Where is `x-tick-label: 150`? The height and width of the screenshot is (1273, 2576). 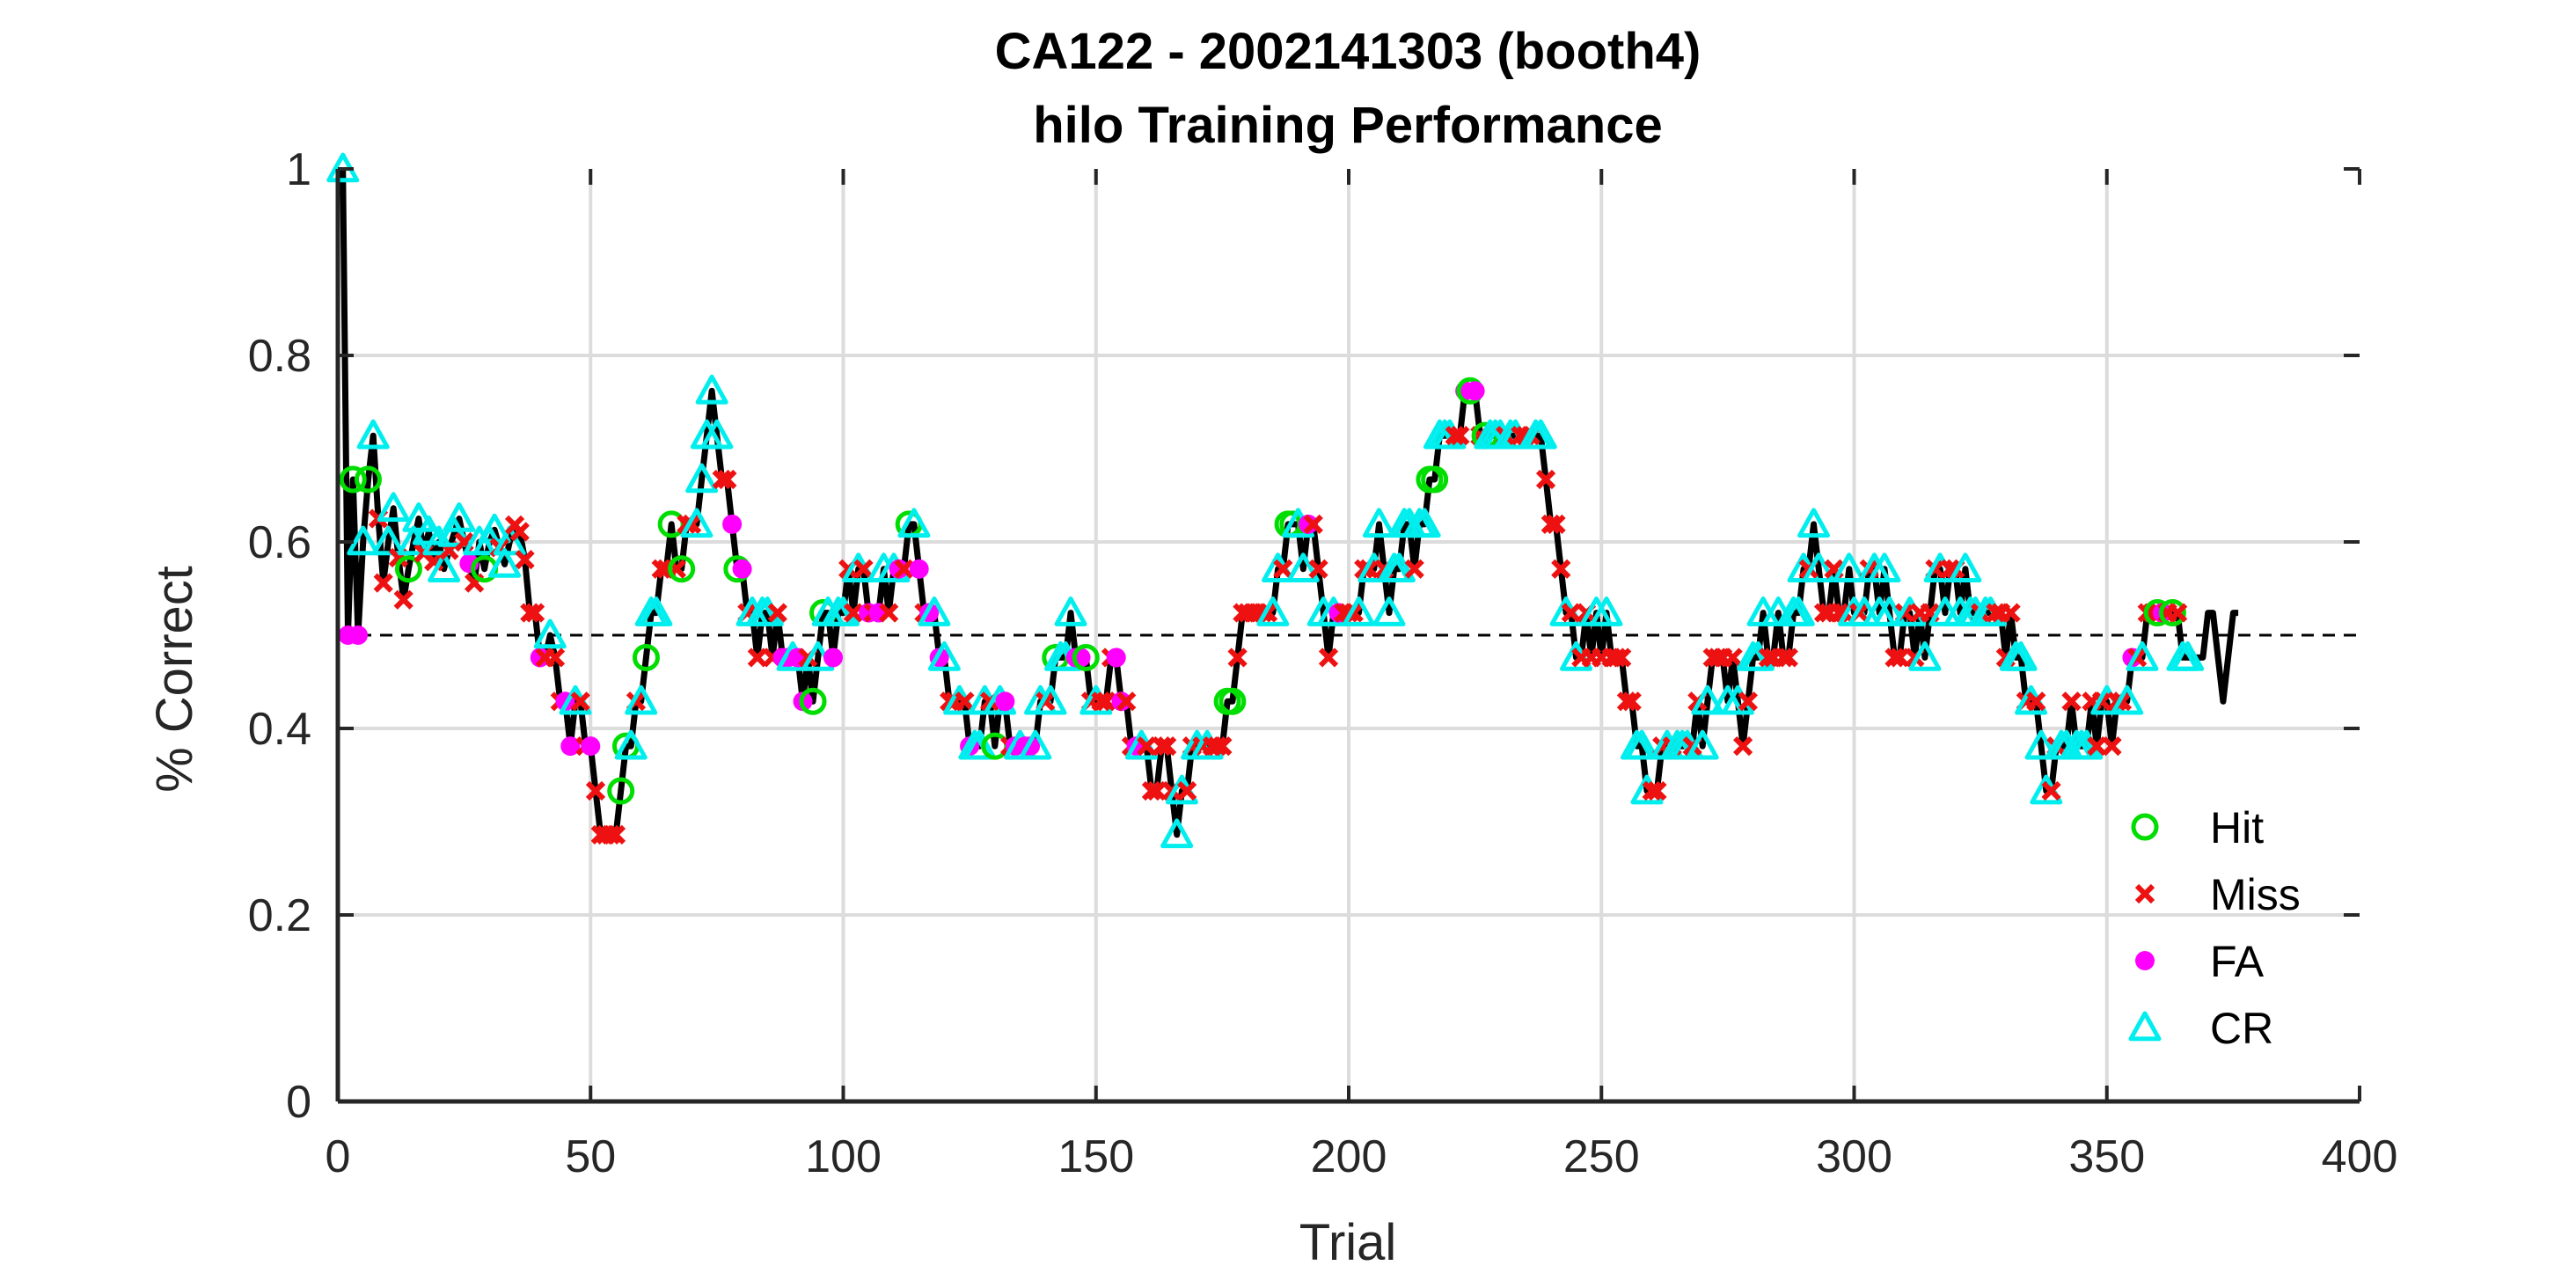
x-tick-label: 150 is located at coordinates (1095, 1156).